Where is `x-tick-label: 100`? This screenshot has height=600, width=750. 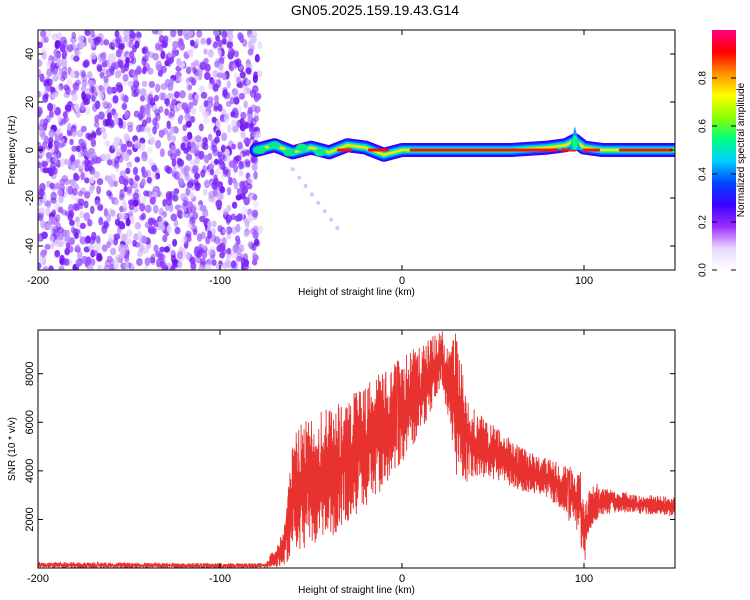
x-tick-label: 100 is located at coordinates (584, 579).